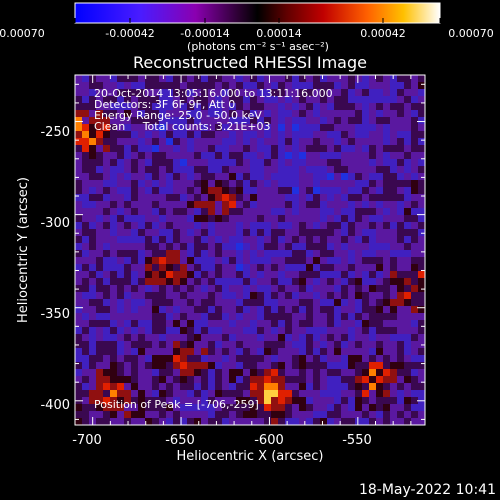  What do you see at coordinates (357, 440) in the screenshot?
I see `x-tick-label: -550` at bounding box center [357, 440].